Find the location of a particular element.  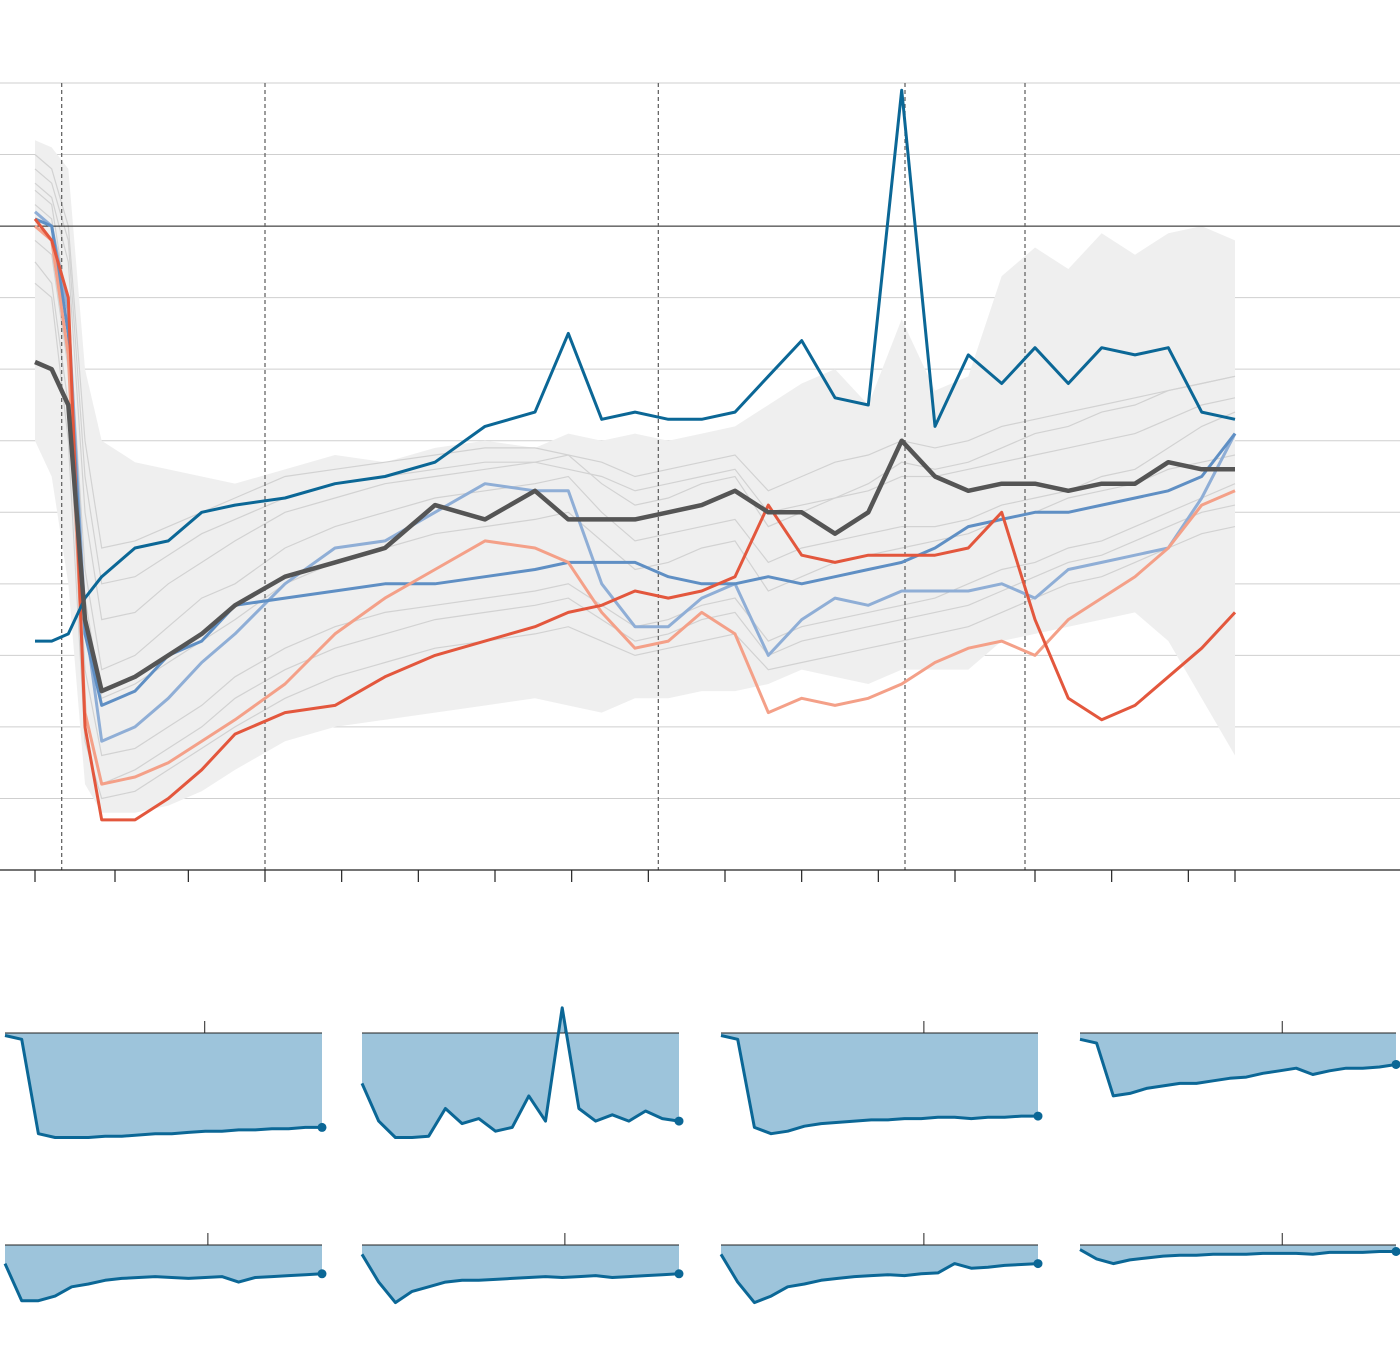

x-axis is located at coordinates (700, 875).